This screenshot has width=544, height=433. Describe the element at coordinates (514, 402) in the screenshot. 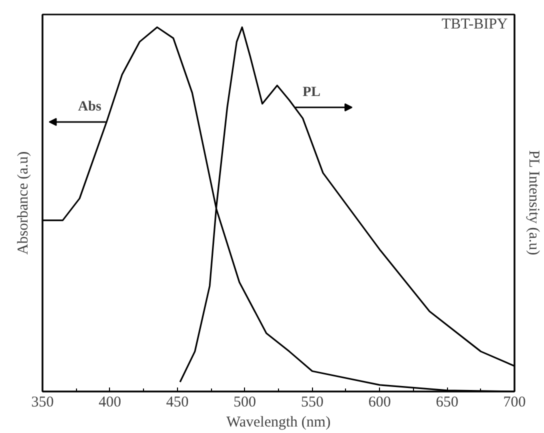

I see `x-tick-label: 700` at that location.